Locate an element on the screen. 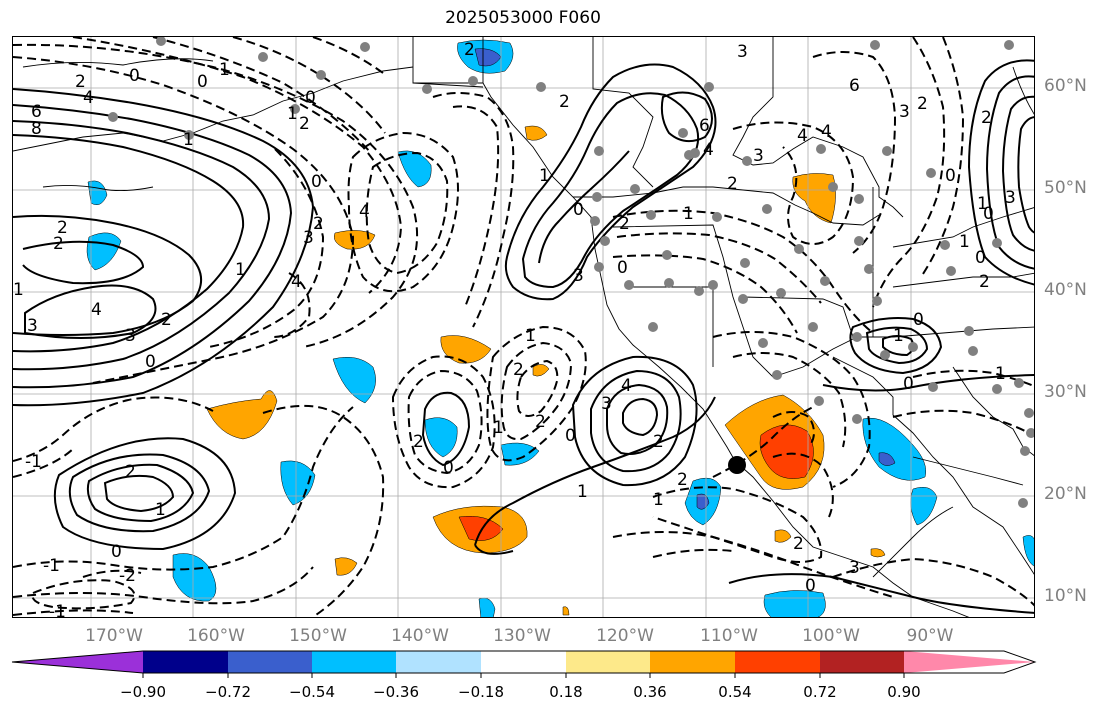 The image size is (1105, 712). colorbar-label: 0.54 is located at coordinates (735, 692).